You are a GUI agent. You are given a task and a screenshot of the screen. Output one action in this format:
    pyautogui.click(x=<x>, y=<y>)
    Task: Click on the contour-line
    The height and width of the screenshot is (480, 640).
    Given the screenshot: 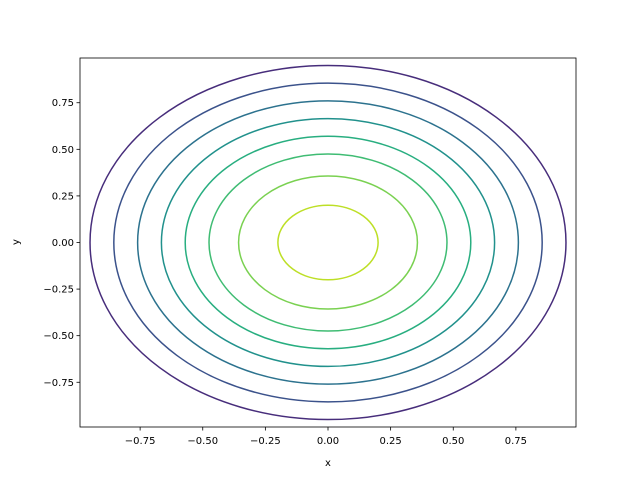 What is the action you would take?
    pyautogui.click(x=328, y=242)
    